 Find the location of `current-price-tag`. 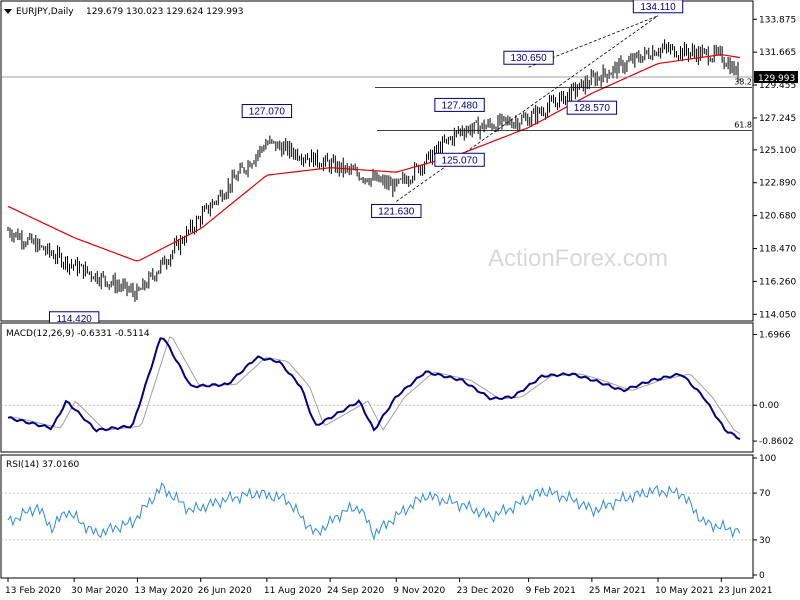

current-price-tag is located at coordinates (776, 77).